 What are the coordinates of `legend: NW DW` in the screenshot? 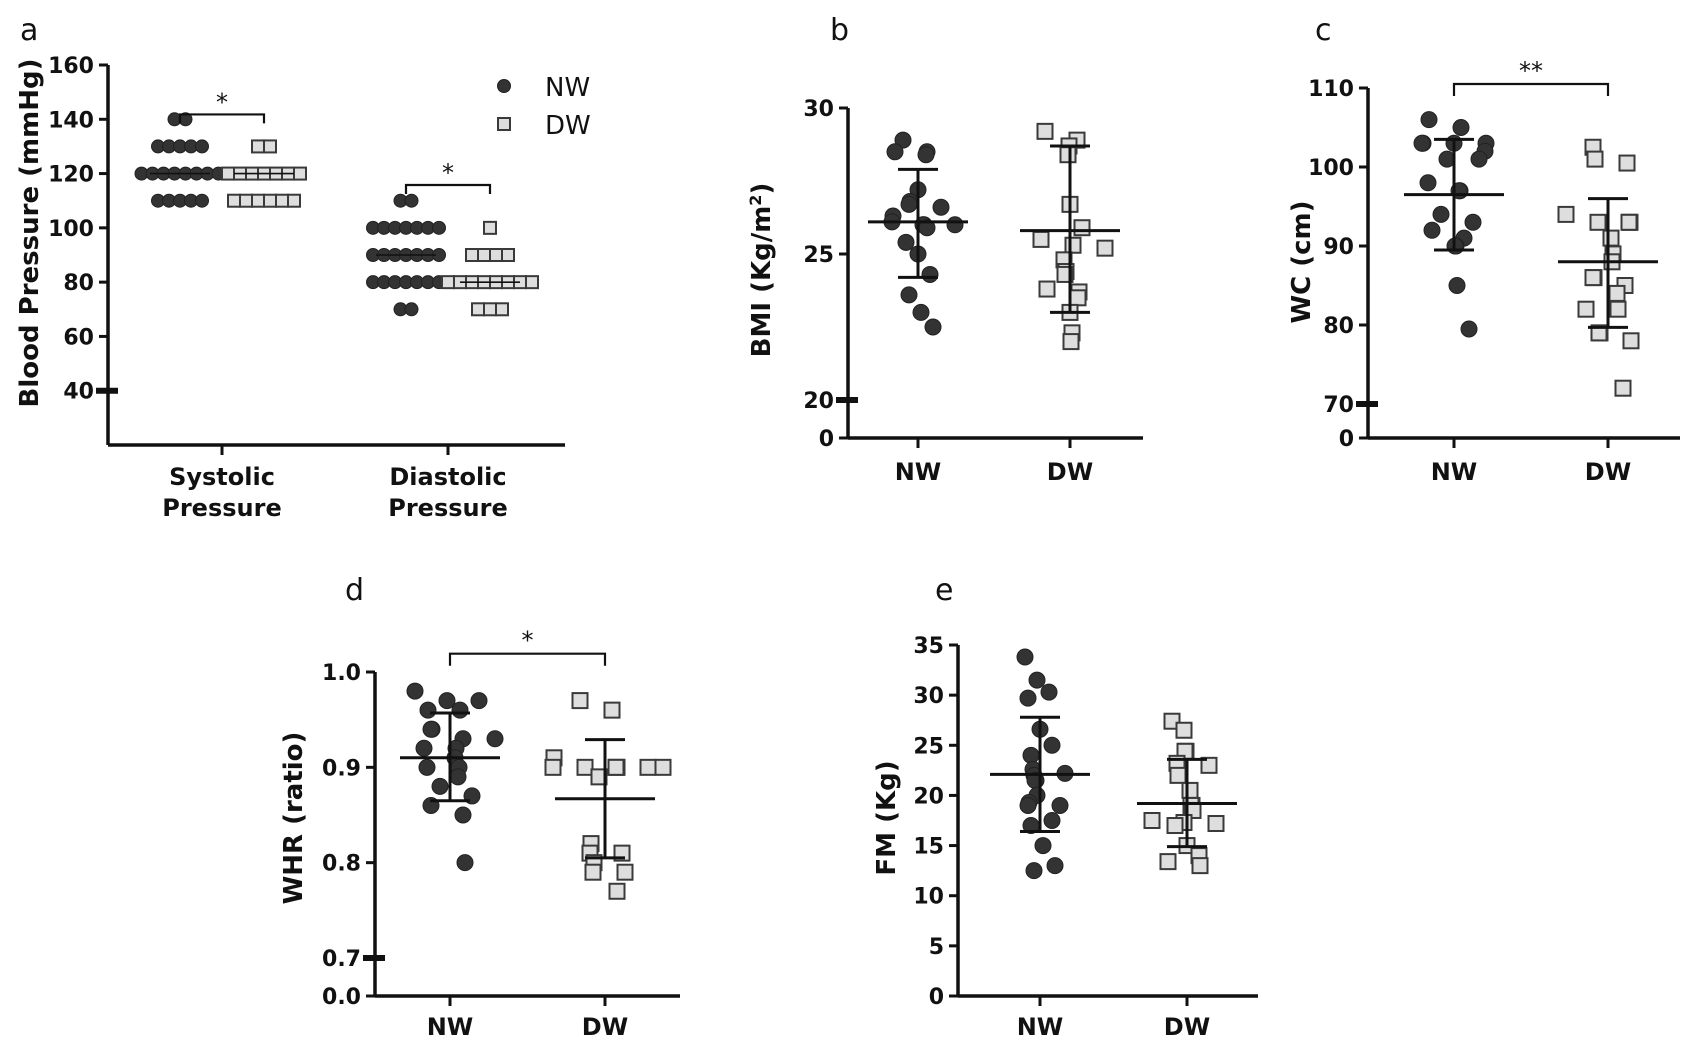 It's located at (544, 107).